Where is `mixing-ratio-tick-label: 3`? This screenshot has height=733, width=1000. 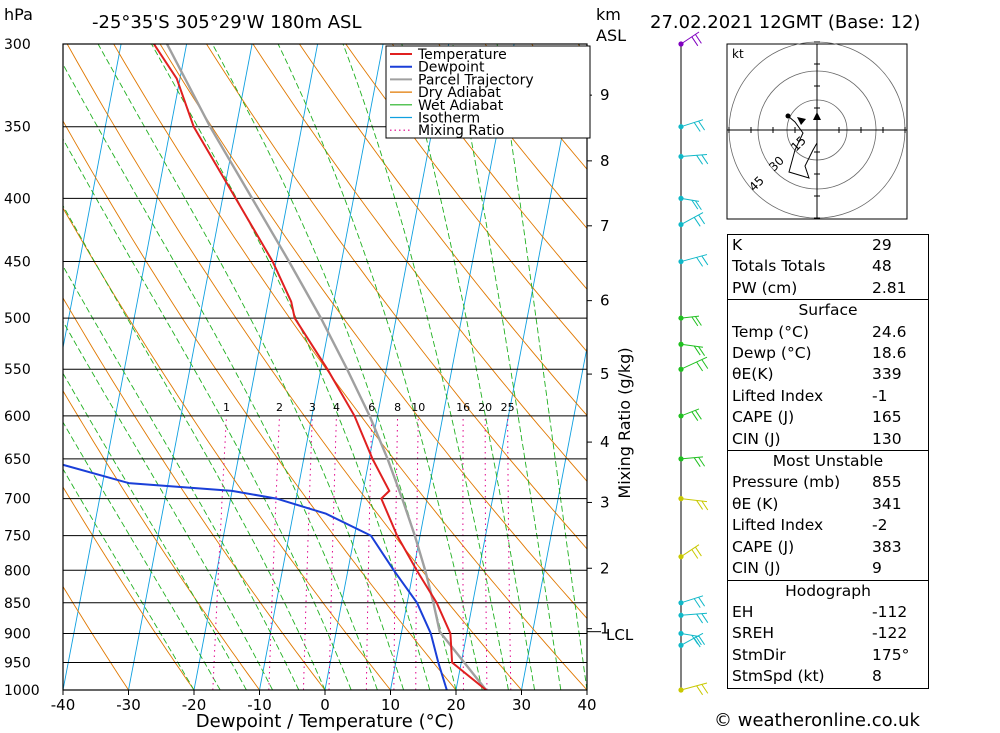
mixing-ratio-tick-label: 3 is located at coordinates (312, 407).